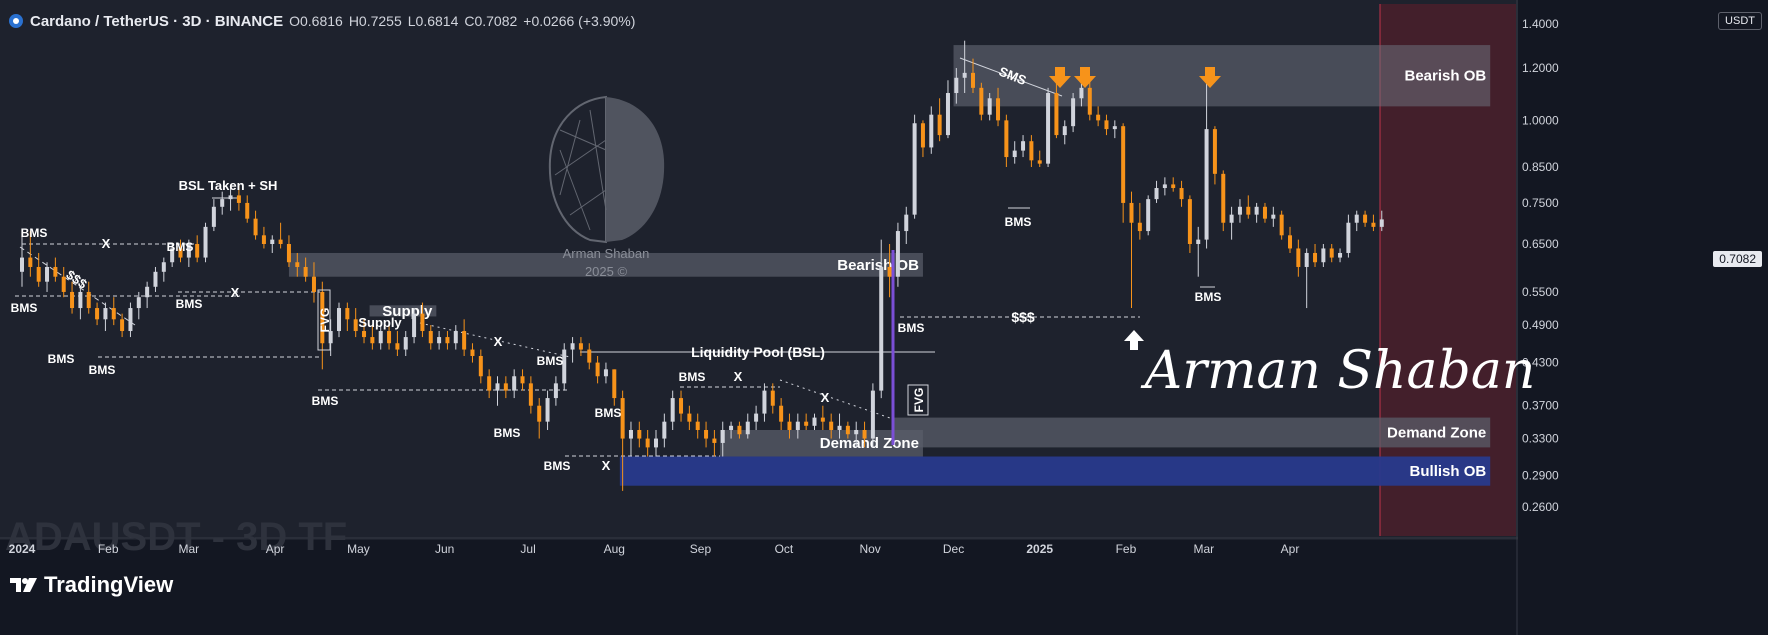 The image size is (1768, 635). I want to click on watermark-year: 2025 ©, so click(606, 271).